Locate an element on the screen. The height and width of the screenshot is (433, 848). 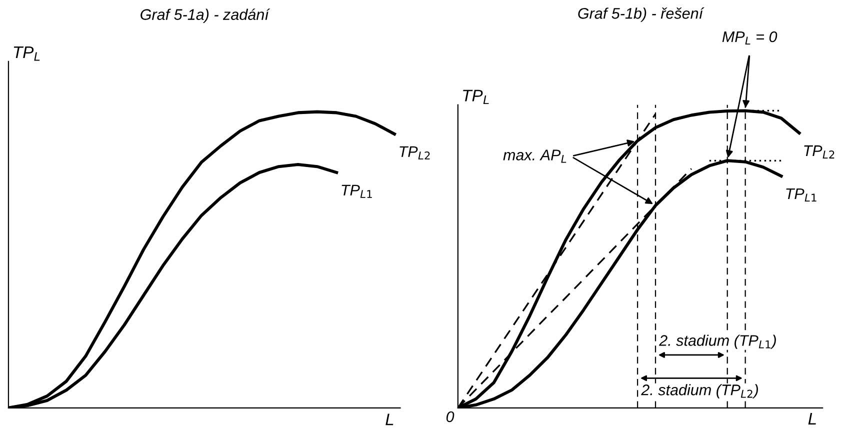
annotation: max. AP$_{L}$ is located at coordinates (534, 156).